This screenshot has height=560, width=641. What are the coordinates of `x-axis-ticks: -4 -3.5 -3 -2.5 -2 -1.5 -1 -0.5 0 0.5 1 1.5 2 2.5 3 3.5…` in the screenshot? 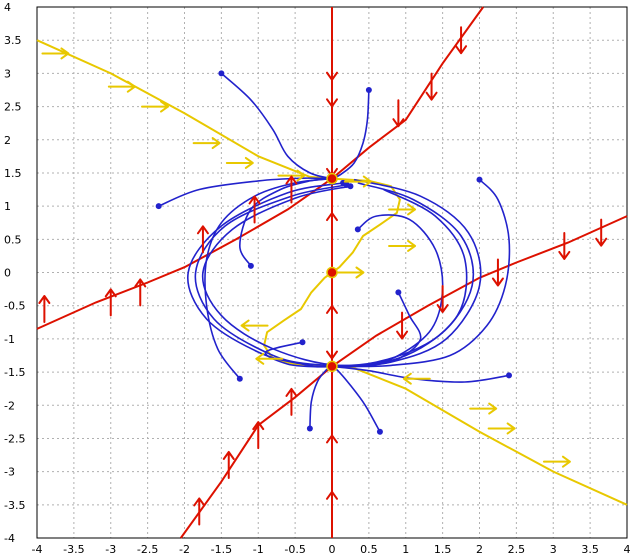 It's located at (331, 549).